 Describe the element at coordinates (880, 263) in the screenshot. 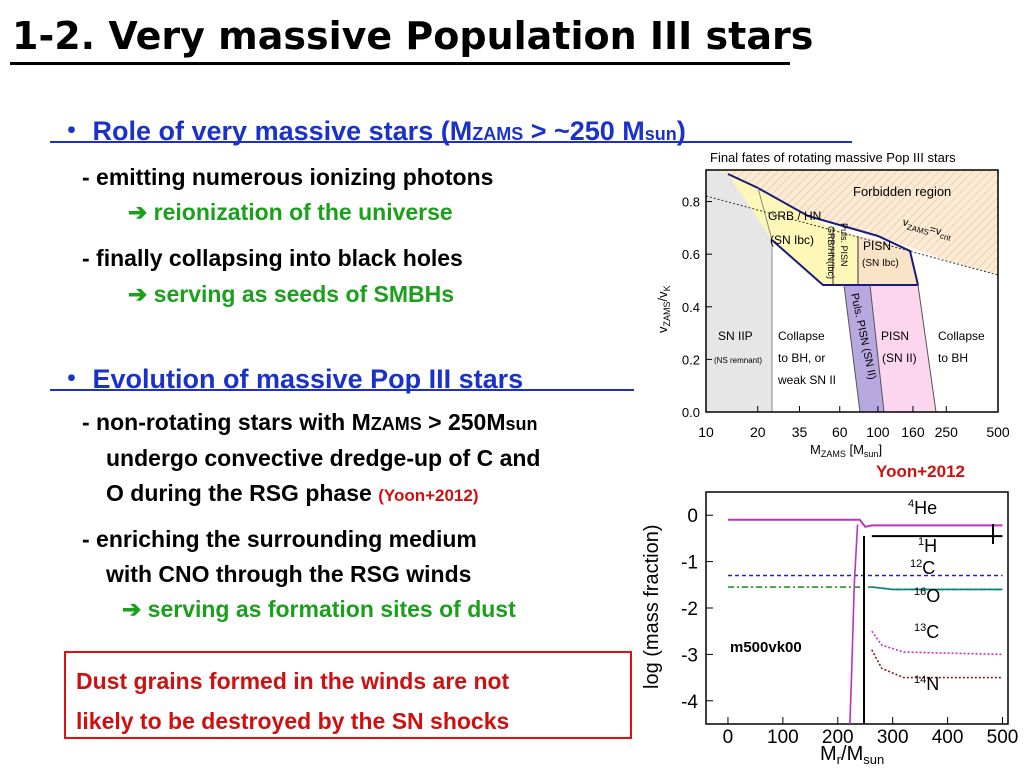

I see `label-pisn-ibc-2: (SN Ibc)` at that location.